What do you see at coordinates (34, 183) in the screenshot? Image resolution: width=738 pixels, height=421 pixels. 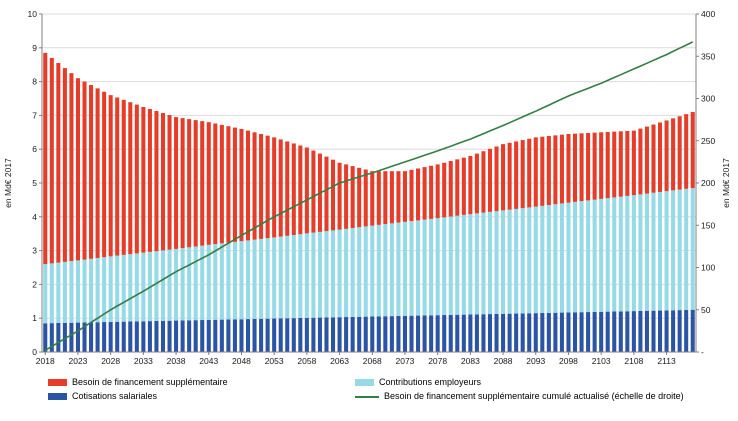 I see `svg-text: 5` at bounding box center [34, 183].